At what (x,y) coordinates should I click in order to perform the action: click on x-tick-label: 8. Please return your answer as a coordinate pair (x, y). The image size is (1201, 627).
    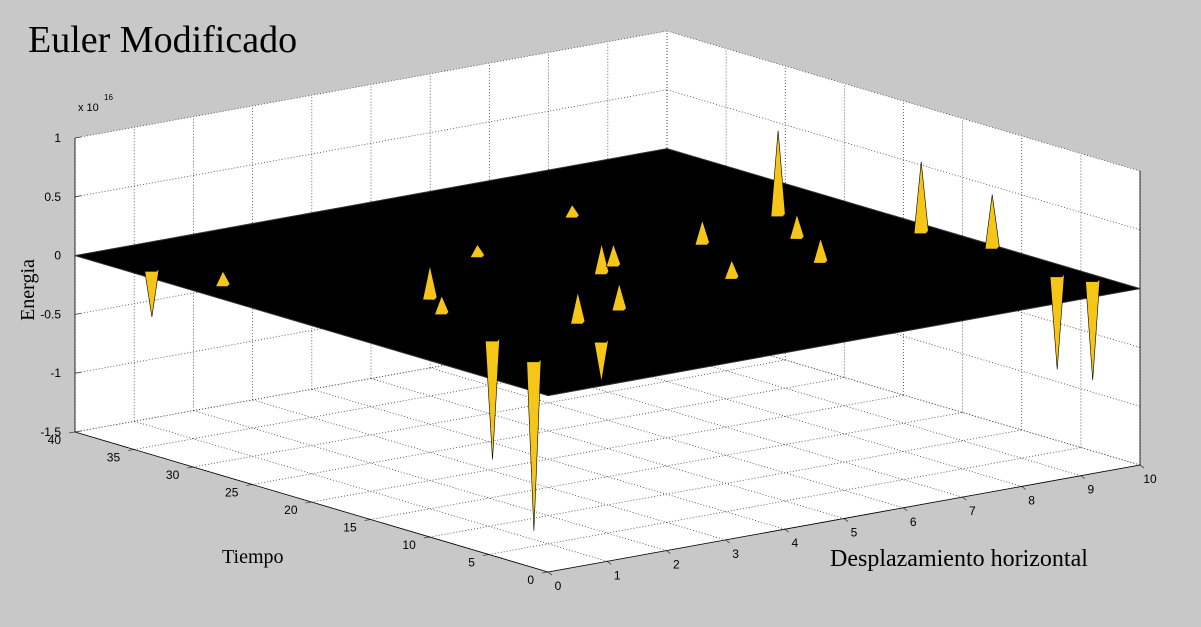
    Looking at the image, I should click on (1031, 500).